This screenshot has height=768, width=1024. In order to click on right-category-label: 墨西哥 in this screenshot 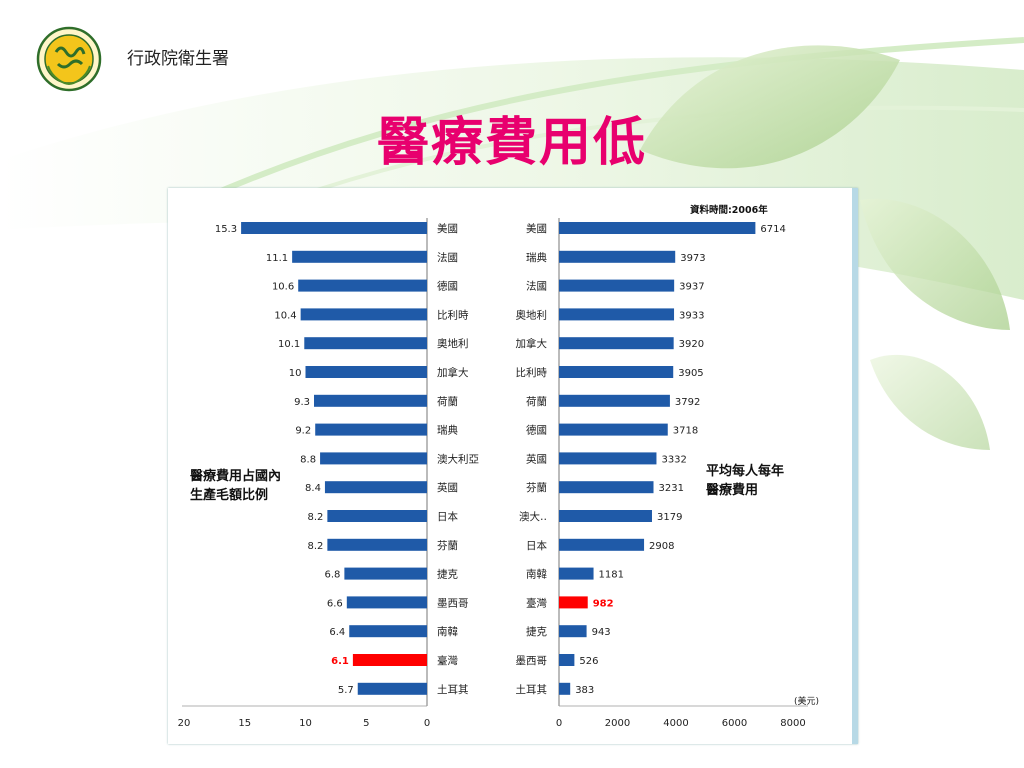, I will do `click(532, 661)`.